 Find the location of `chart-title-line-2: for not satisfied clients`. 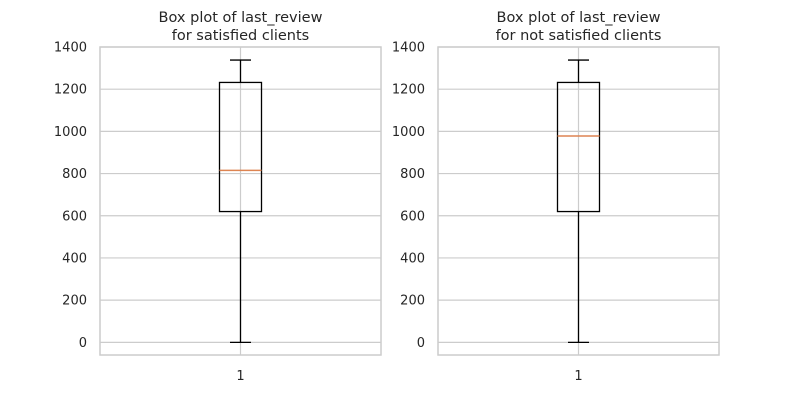

chart-title-line-2: for not satisfied clients is located at coordinates (579, 36).